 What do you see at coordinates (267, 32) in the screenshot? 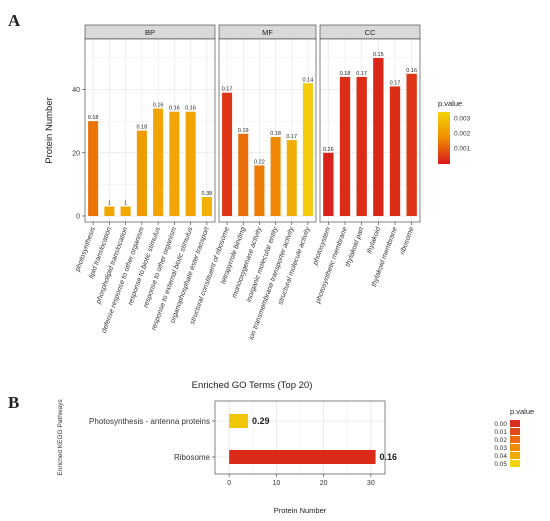
I see `facet-strip-label: MF` at bounding box center [267, 32].